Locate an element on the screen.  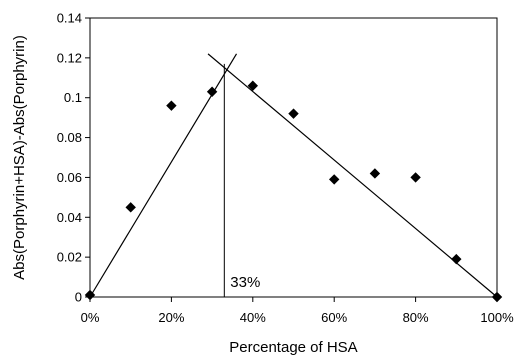
y-tick-label: 0.04 is located at coordinates (69, 217).